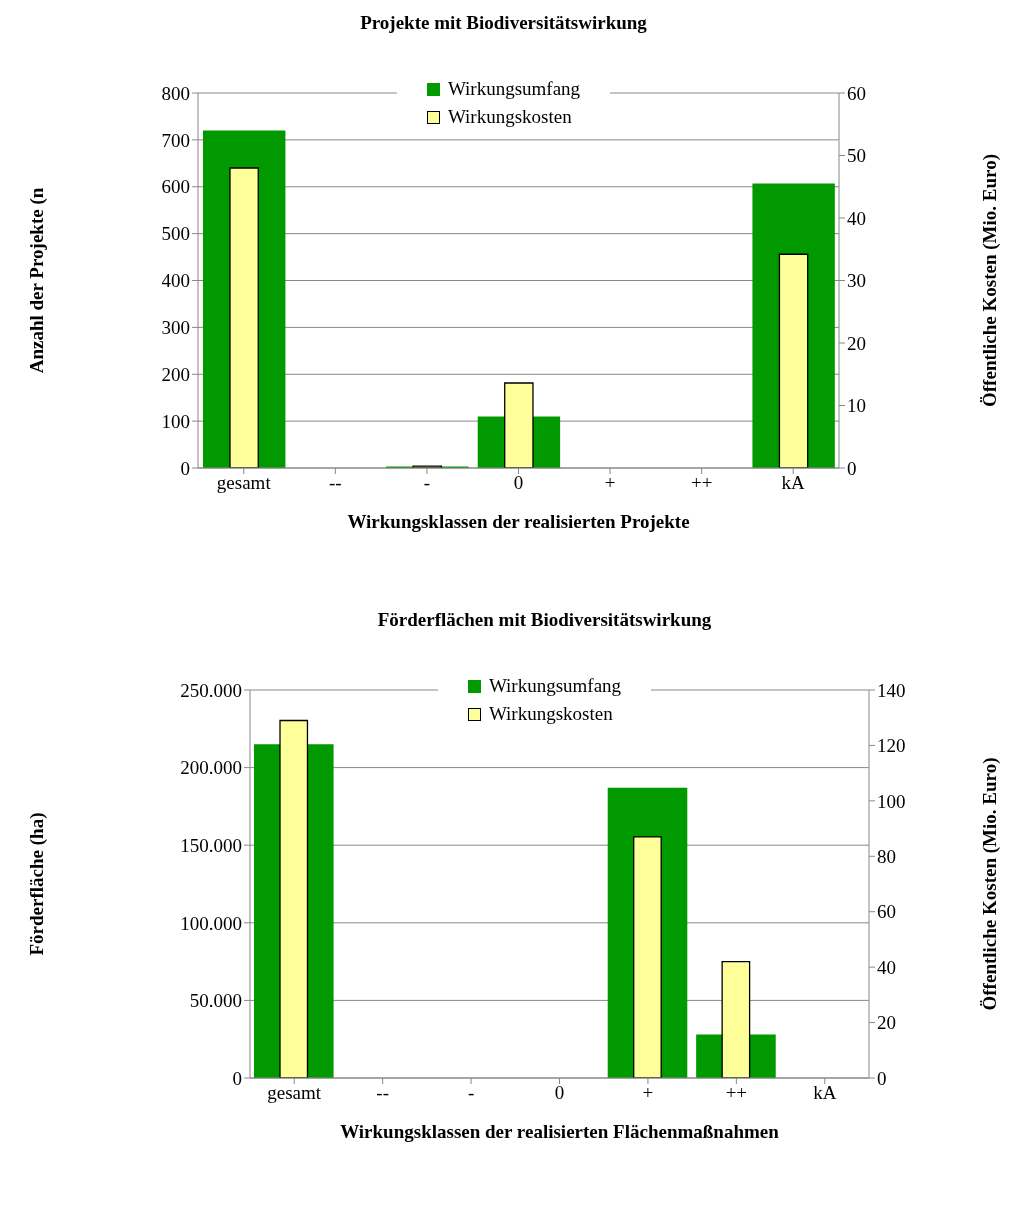 The width and height of the screenshot is (1019, 1228). I want to click on y2-tick-label: 10, so click(856, 406).